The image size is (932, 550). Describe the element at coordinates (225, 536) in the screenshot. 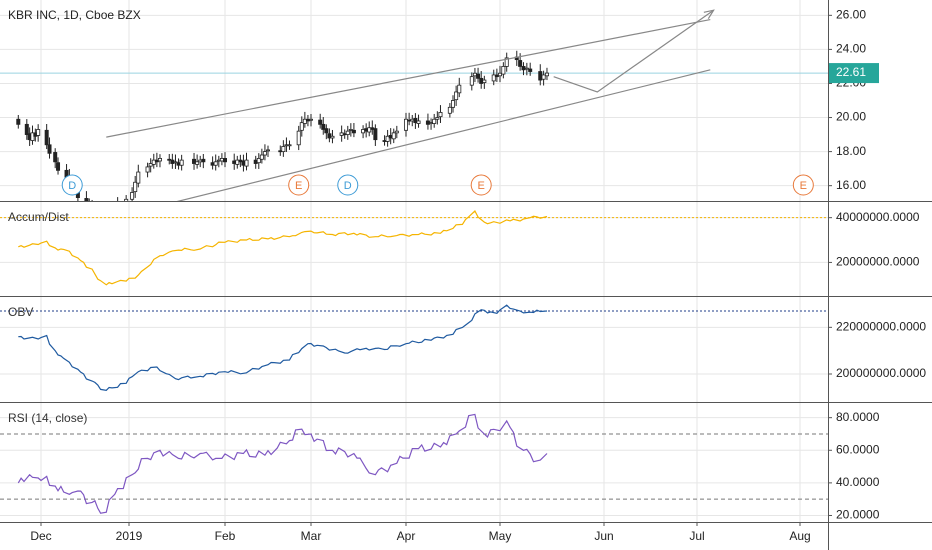

I see `x-tick-label-feb: Feb` at that location.